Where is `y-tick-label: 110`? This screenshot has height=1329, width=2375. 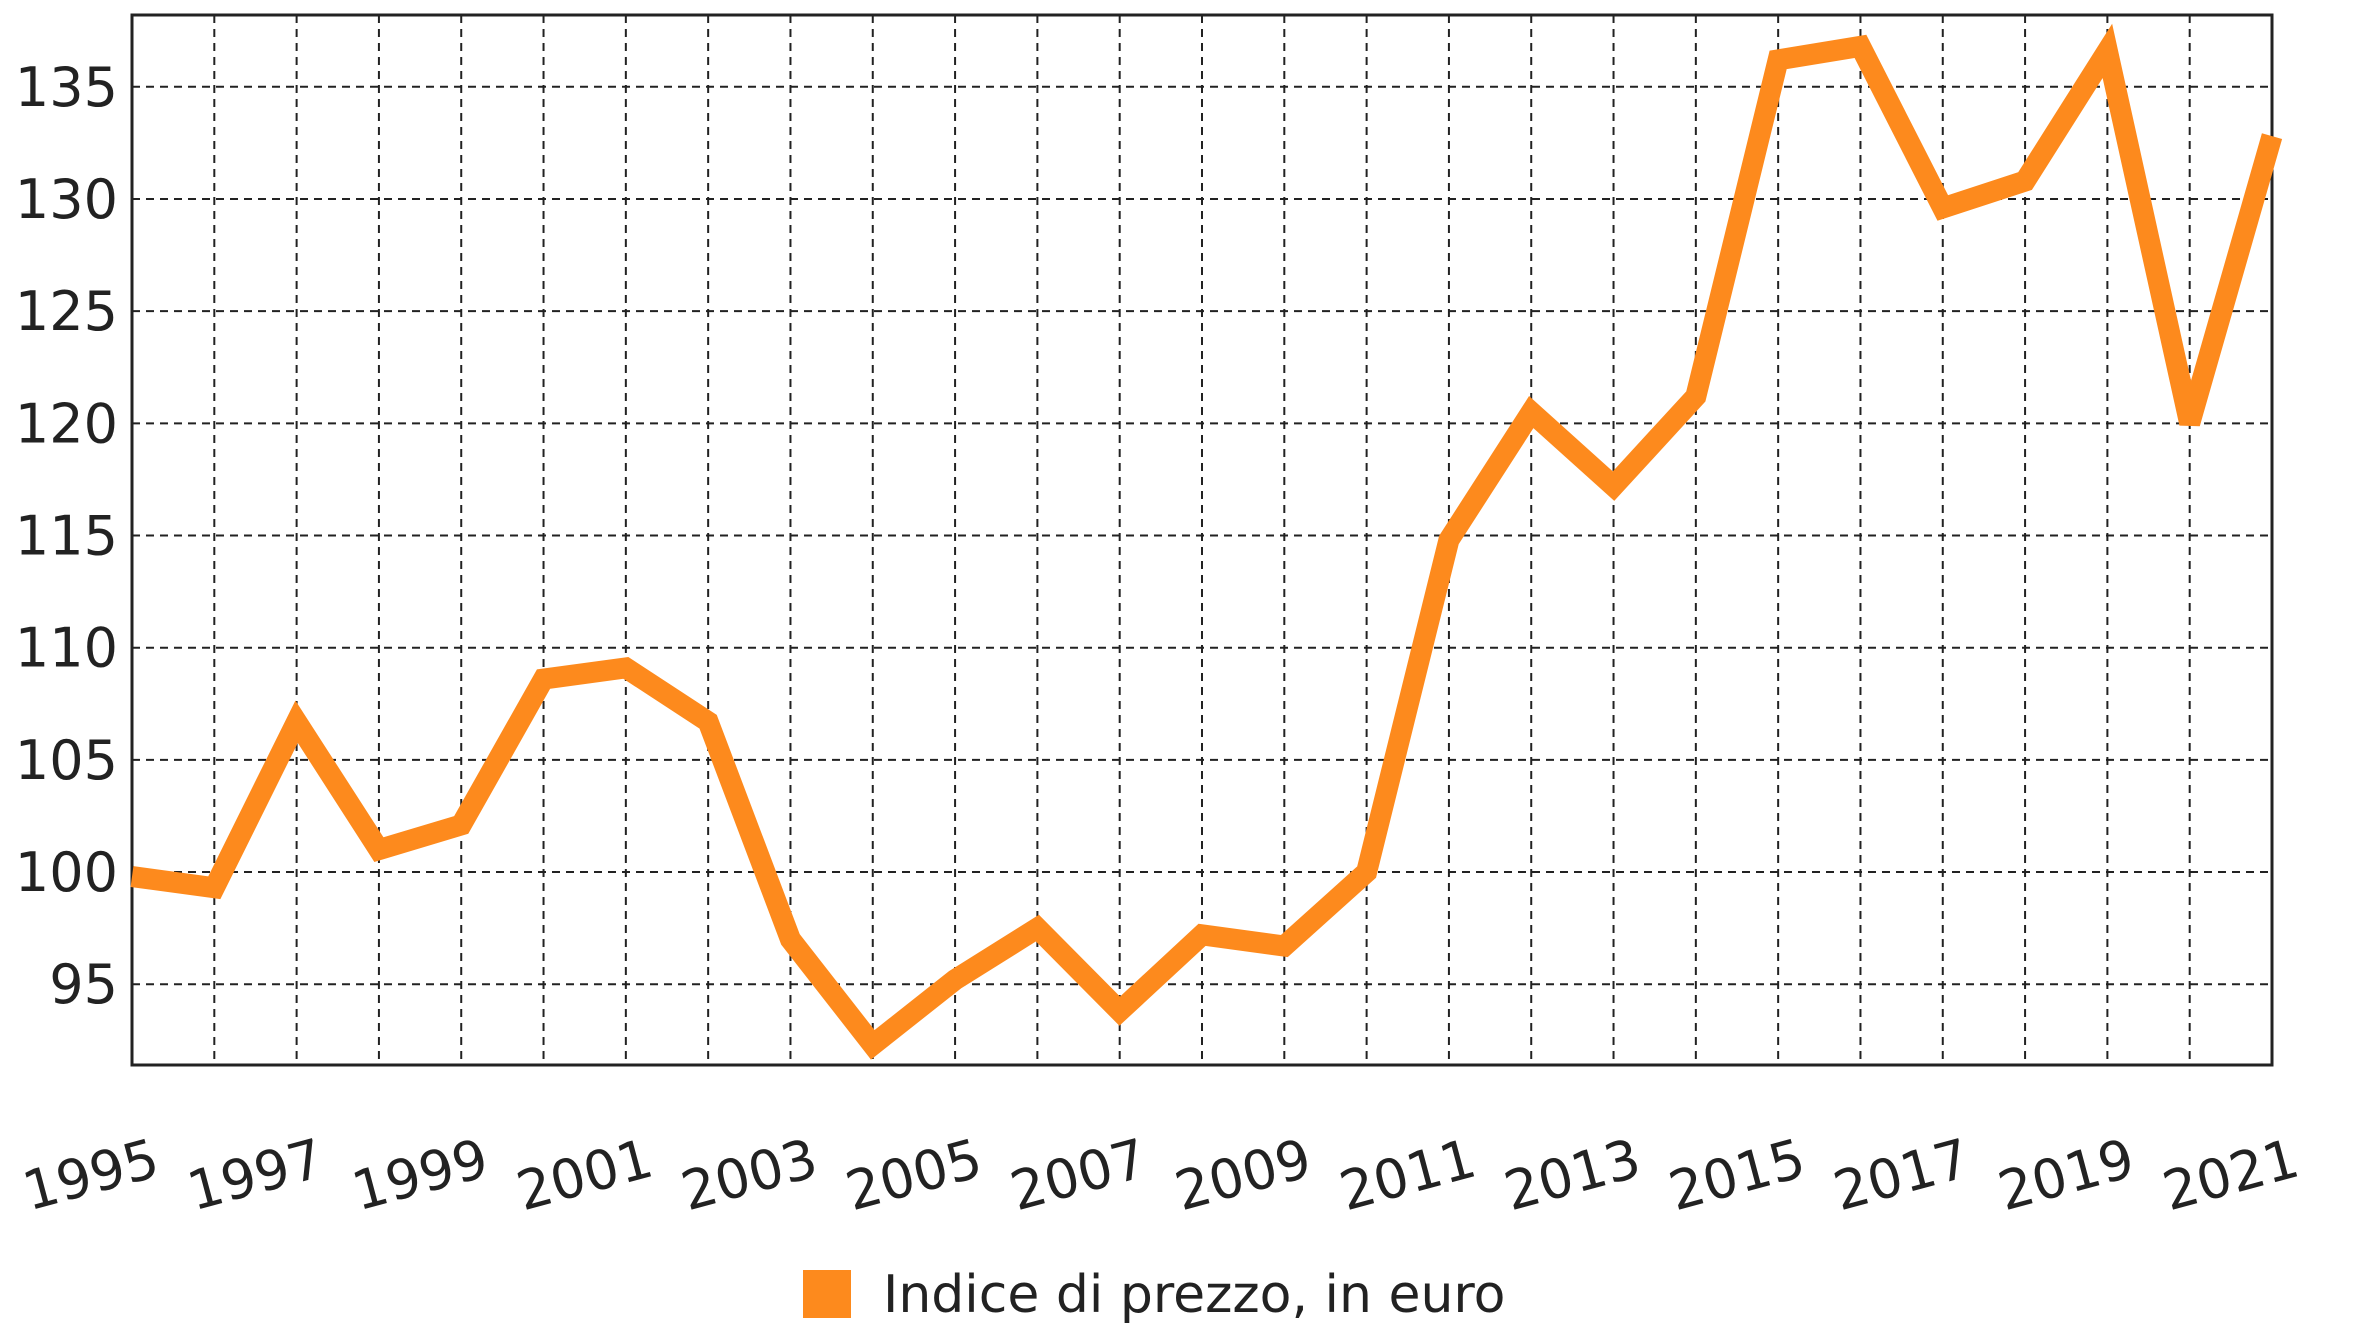 y-tick-label: 110 is located at coordinates (66, 648).